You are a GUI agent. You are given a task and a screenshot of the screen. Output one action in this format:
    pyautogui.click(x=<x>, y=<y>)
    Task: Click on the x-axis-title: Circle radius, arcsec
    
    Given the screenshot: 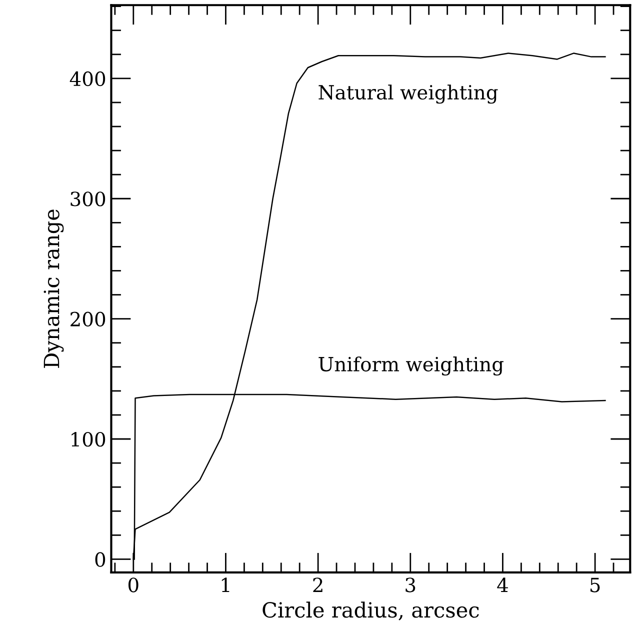 What is the action you would take?
    pyautogui.click(x=370, y=611)
    